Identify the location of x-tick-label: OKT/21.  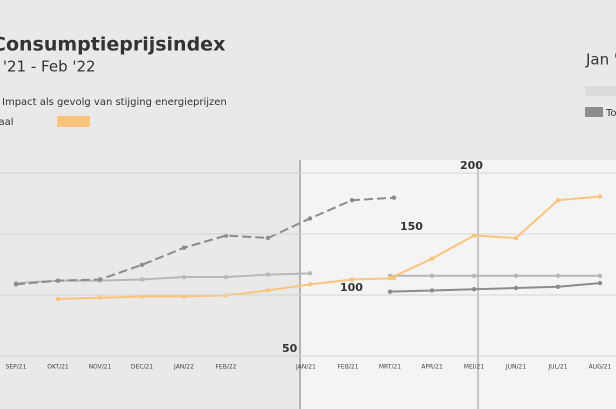
(58, 367).